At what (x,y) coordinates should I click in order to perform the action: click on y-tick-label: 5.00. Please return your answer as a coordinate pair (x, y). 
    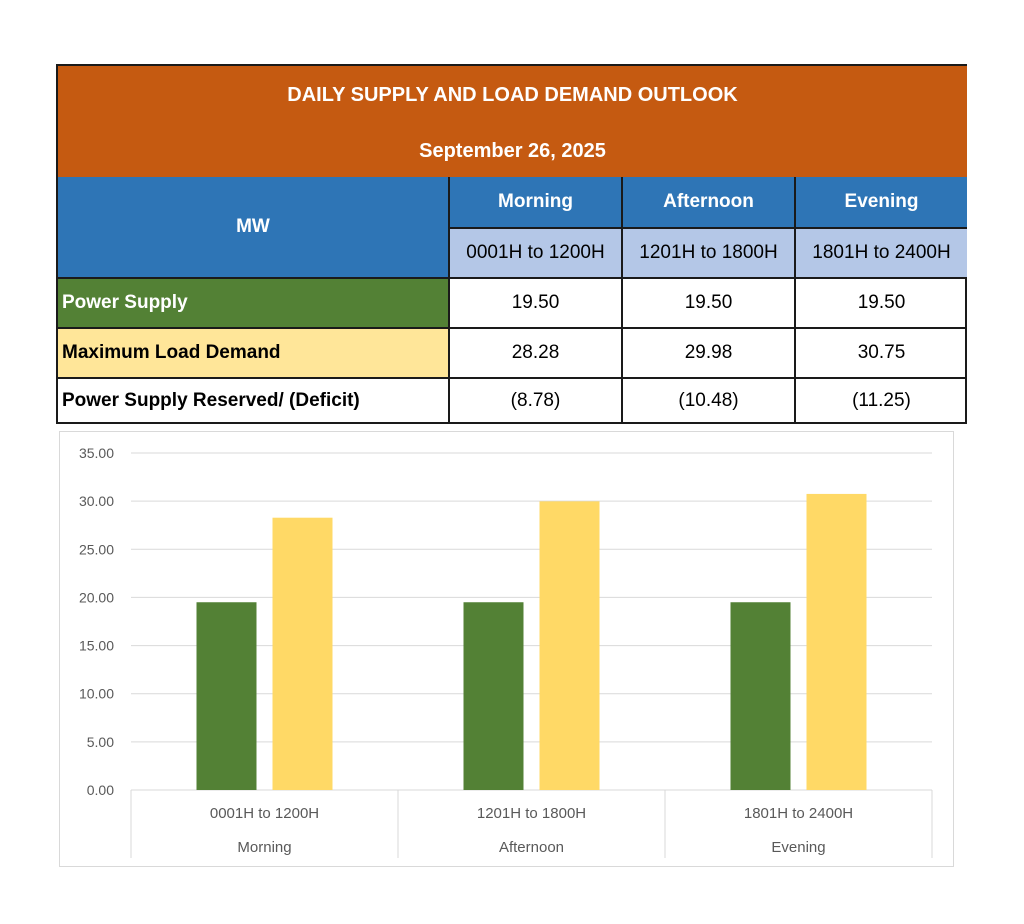
    Looking at the image, I should click on (100, 742).